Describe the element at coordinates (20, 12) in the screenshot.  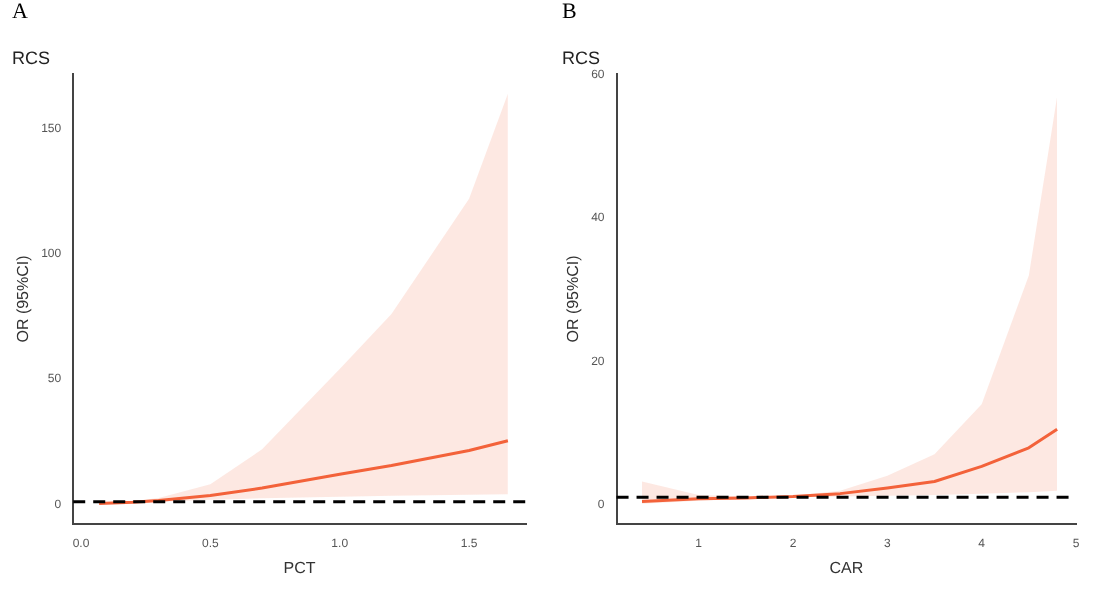
I see `text: A` at that location.